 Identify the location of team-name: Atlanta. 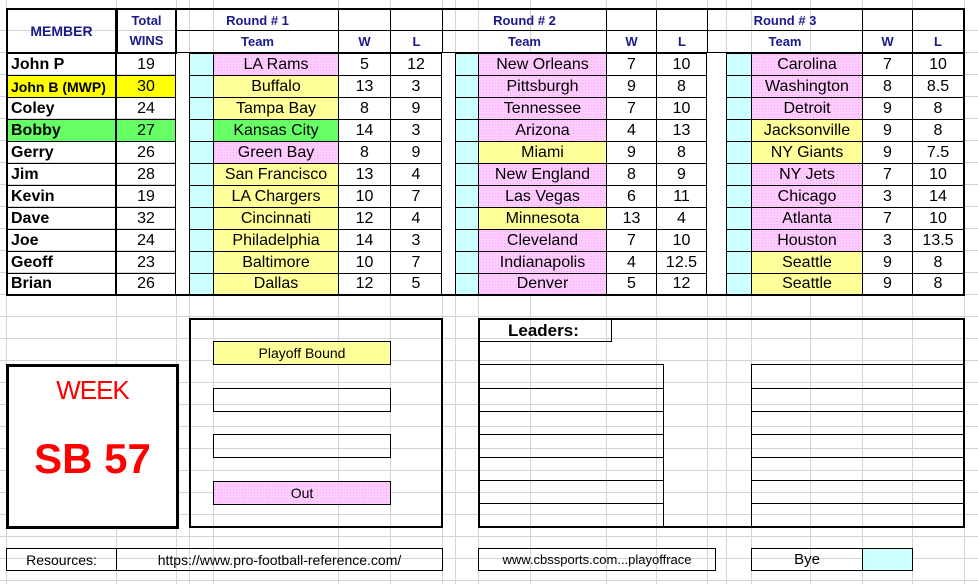
(807, 218).